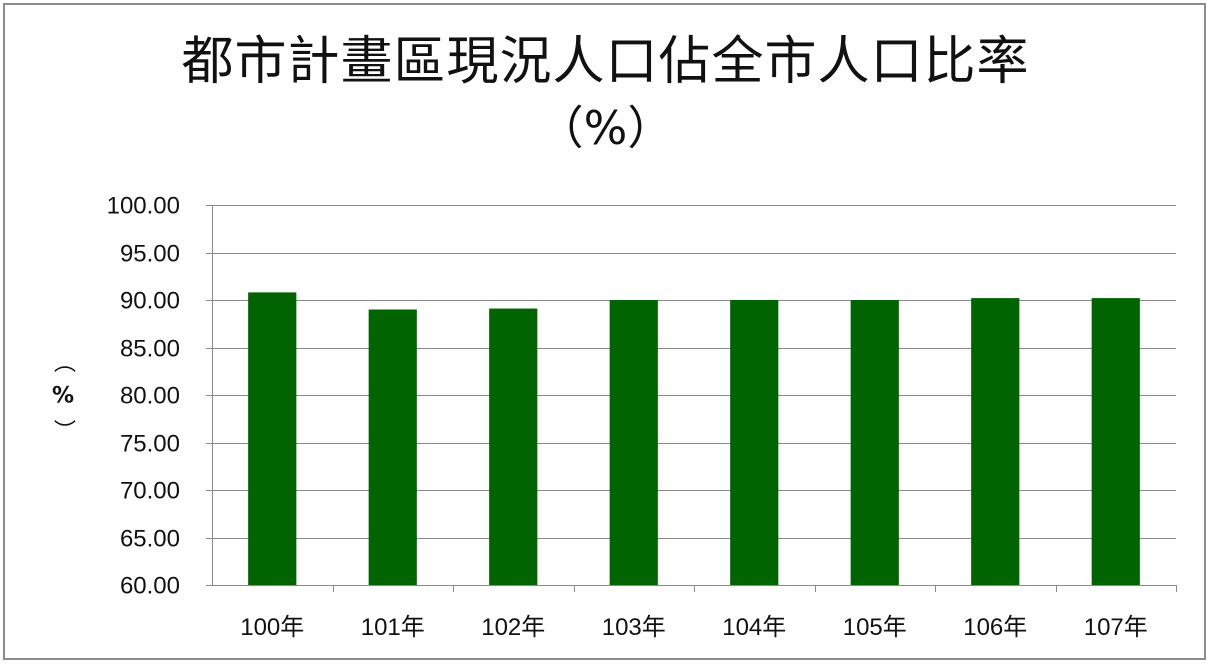 The width and height of the screenshot is (1211, 665). What do you see at coordinates (605, 128) in the screenshot?
I see `chart-subtitle: （%）` at bounding box center [605, 128].